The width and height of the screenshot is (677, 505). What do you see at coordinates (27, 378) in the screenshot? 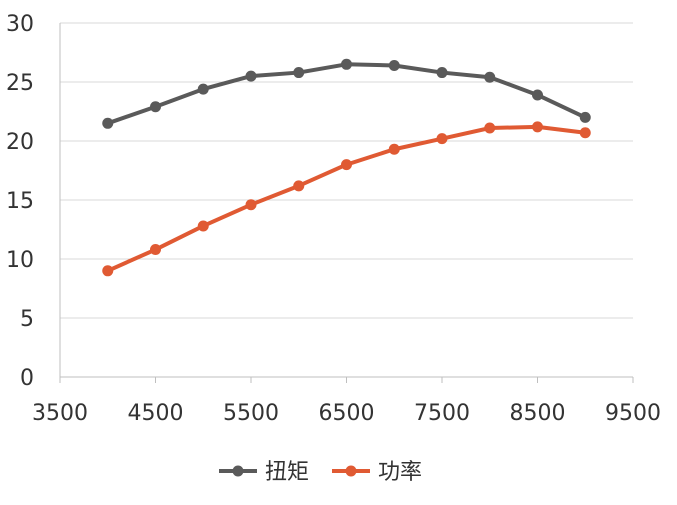
I see `y-tick-label: 0` at bounding box center [27, 378].